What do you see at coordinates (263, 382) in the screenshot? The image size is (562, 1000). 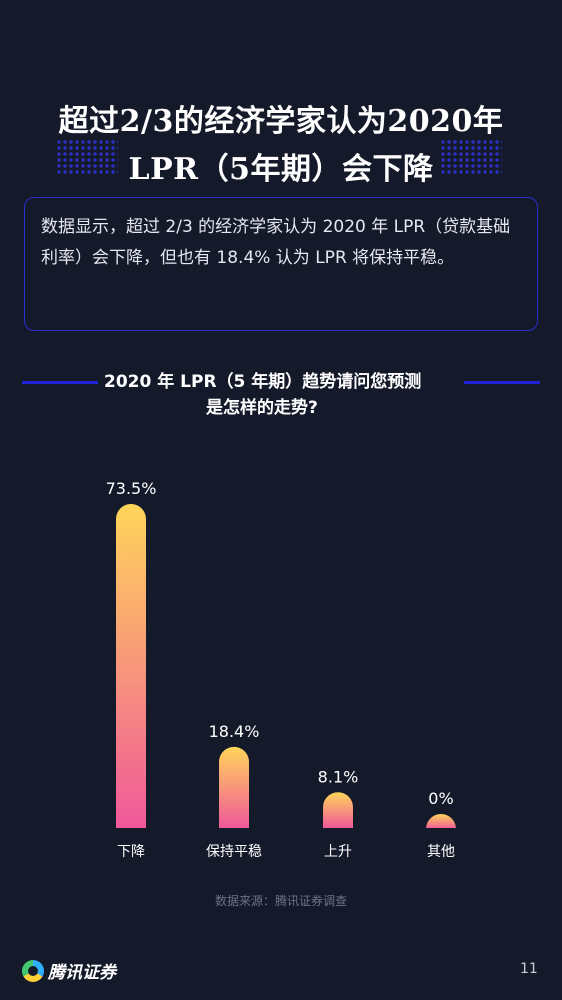 I see `question-line-1: 2020 年 LPR（5 年期）趋势请问您预测` at bounding box center [263, 382].